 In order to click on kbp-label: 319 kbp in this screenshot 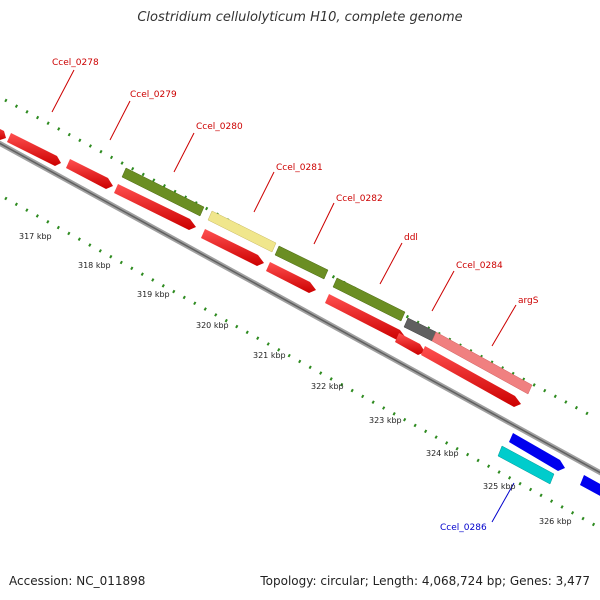, I will do `click(153, 294)`.